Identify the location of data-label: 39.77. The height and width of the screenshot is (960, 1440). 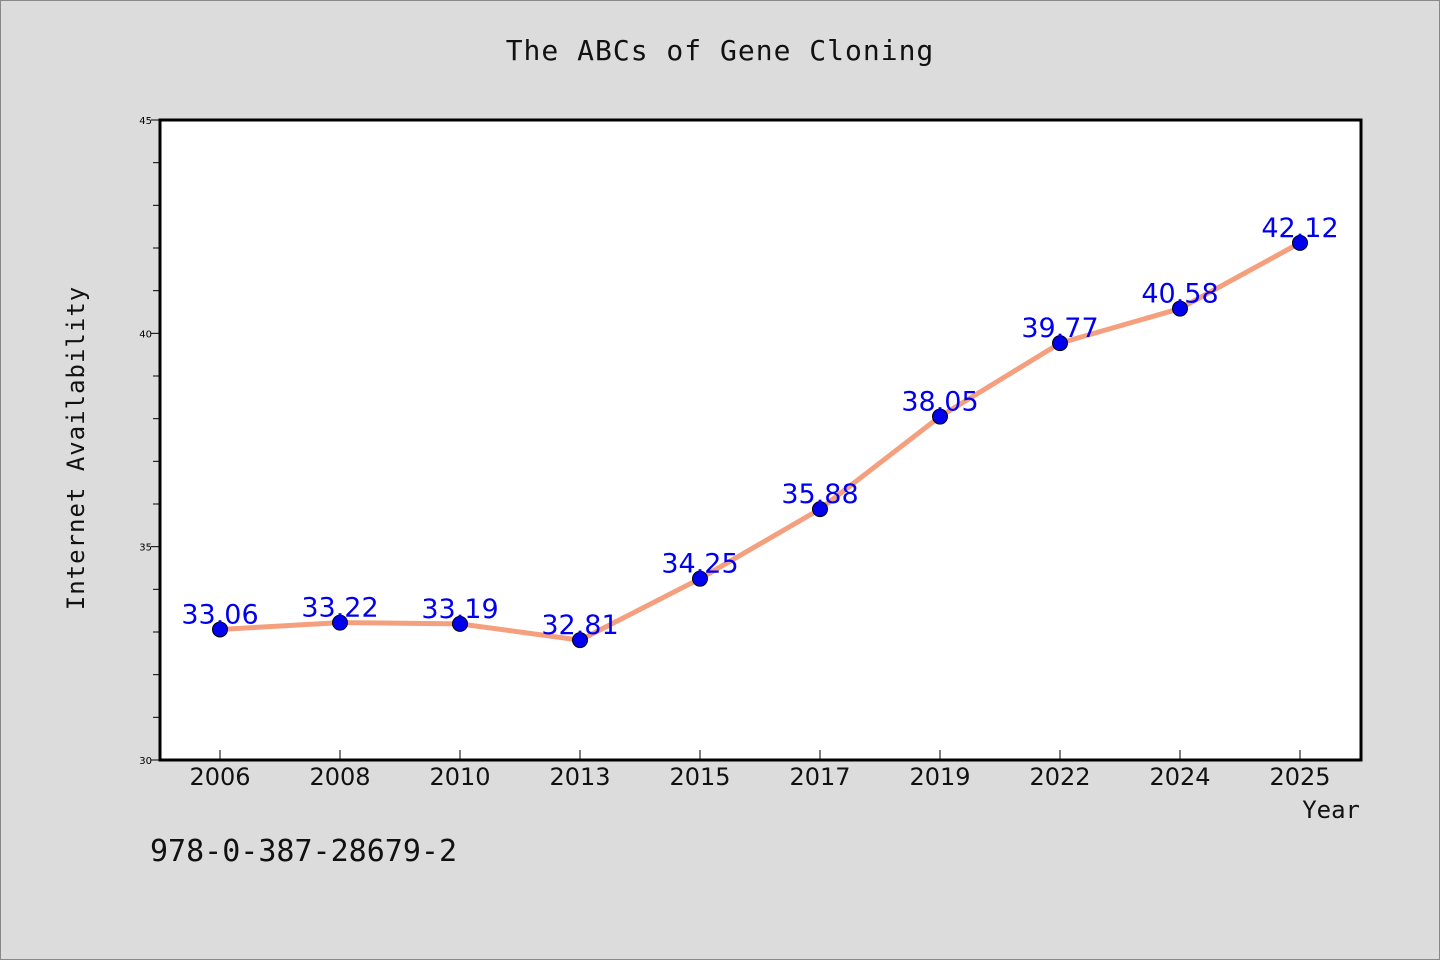
(1059, 328).